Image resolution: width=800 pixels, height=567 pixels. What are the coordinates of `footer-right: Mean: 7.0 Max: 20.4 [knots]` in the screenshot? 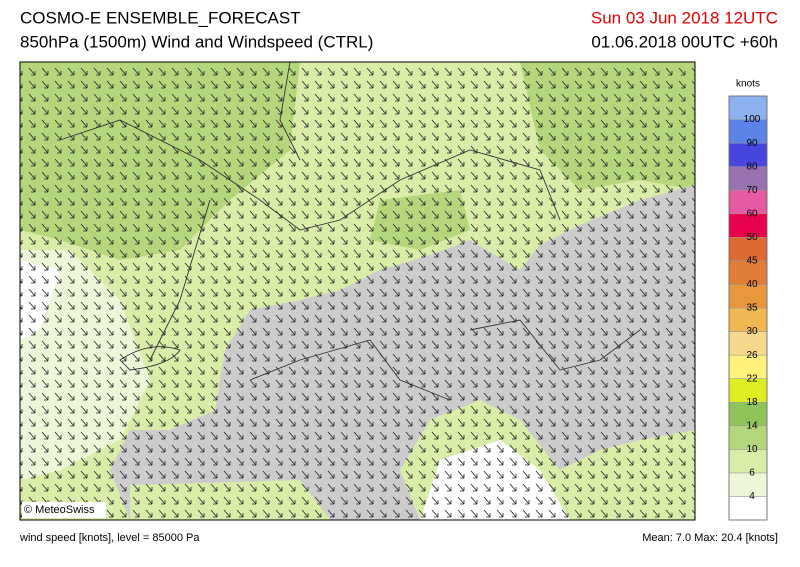 It's located at (710, 538).